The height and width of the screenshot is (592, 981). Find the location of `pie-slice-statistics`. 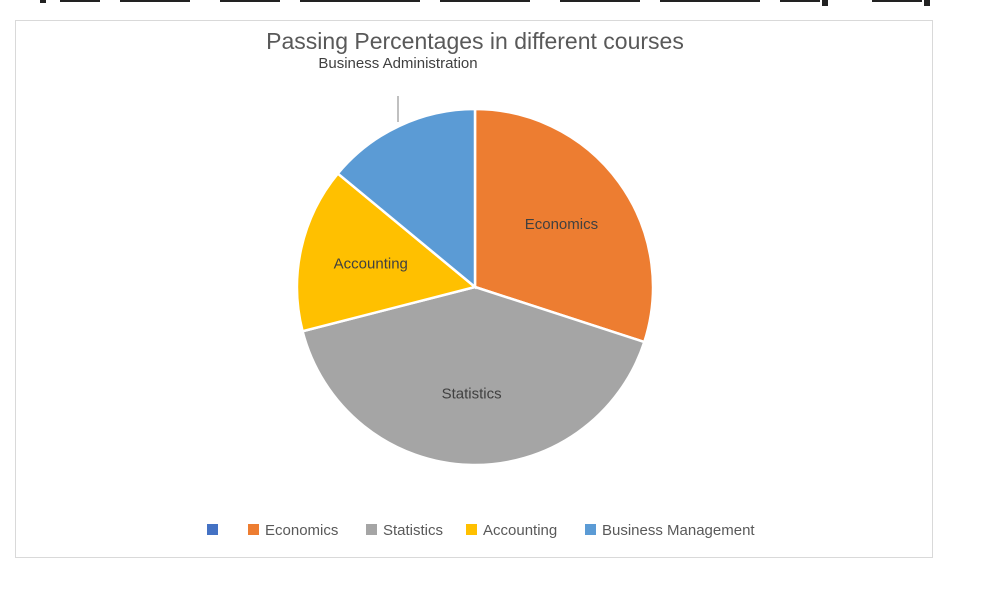

pie-slice-statistics is located at coordinates (473, 376).